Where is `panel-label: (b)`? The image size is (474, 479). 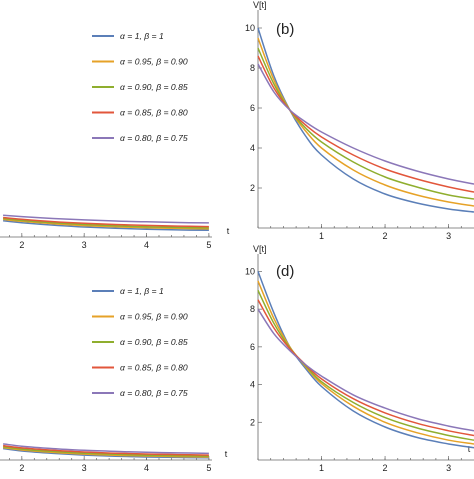
panel-label: (b) is located at coordinates (285, 29).